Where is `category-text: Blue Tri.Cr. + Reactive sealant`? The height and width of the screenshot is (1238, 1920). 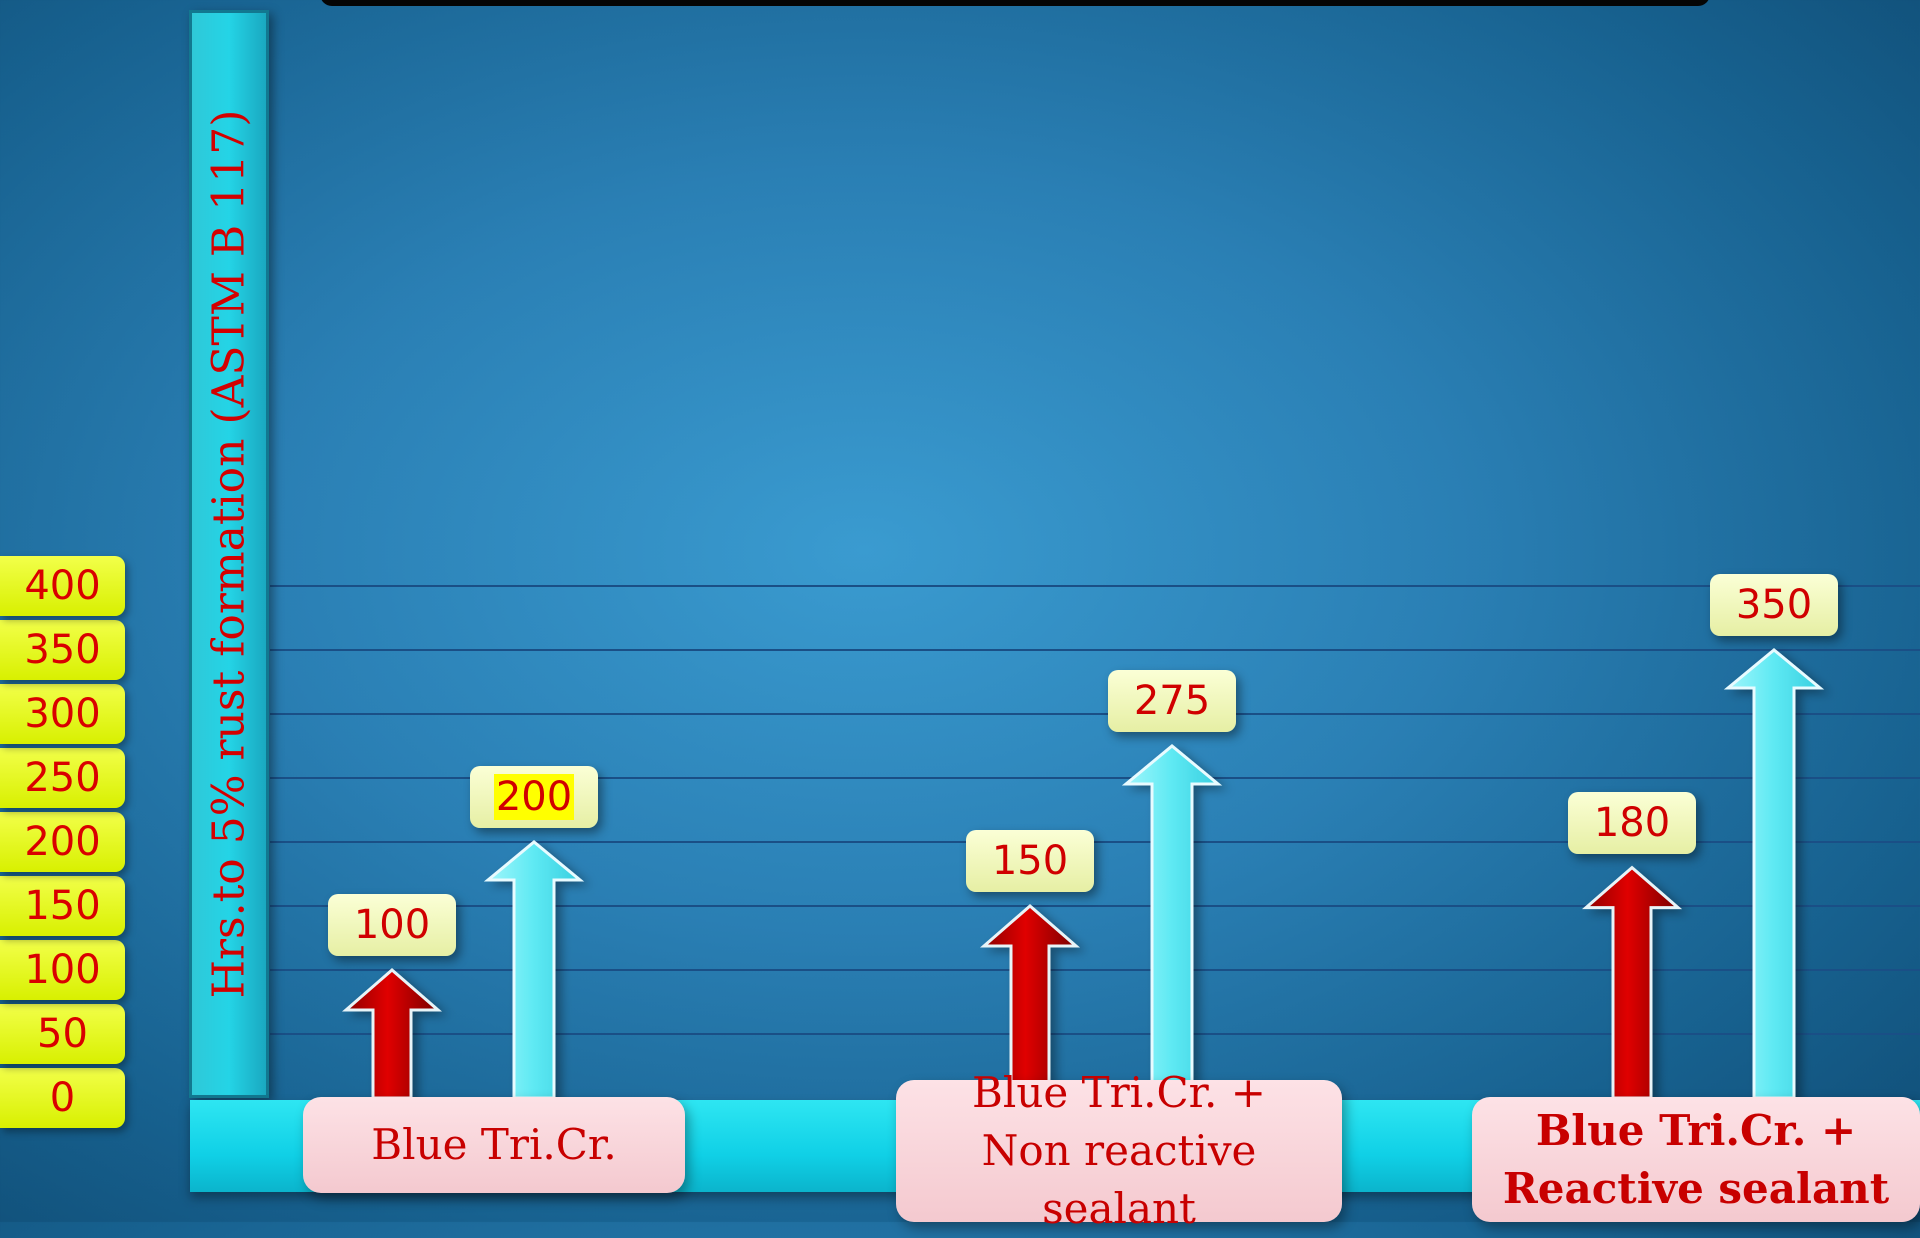
category-text: Blue Tri.Cr. + Reactive sealant is located at coordinates (1696, 1159).